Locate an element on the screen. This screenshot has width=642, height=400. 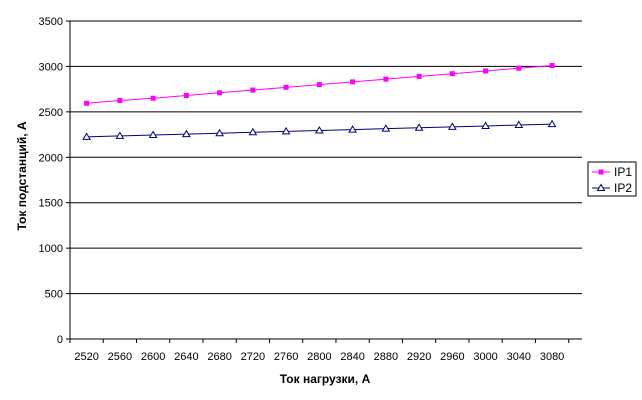
y-tick-label: 3000 is located at coordinates (51, 67).